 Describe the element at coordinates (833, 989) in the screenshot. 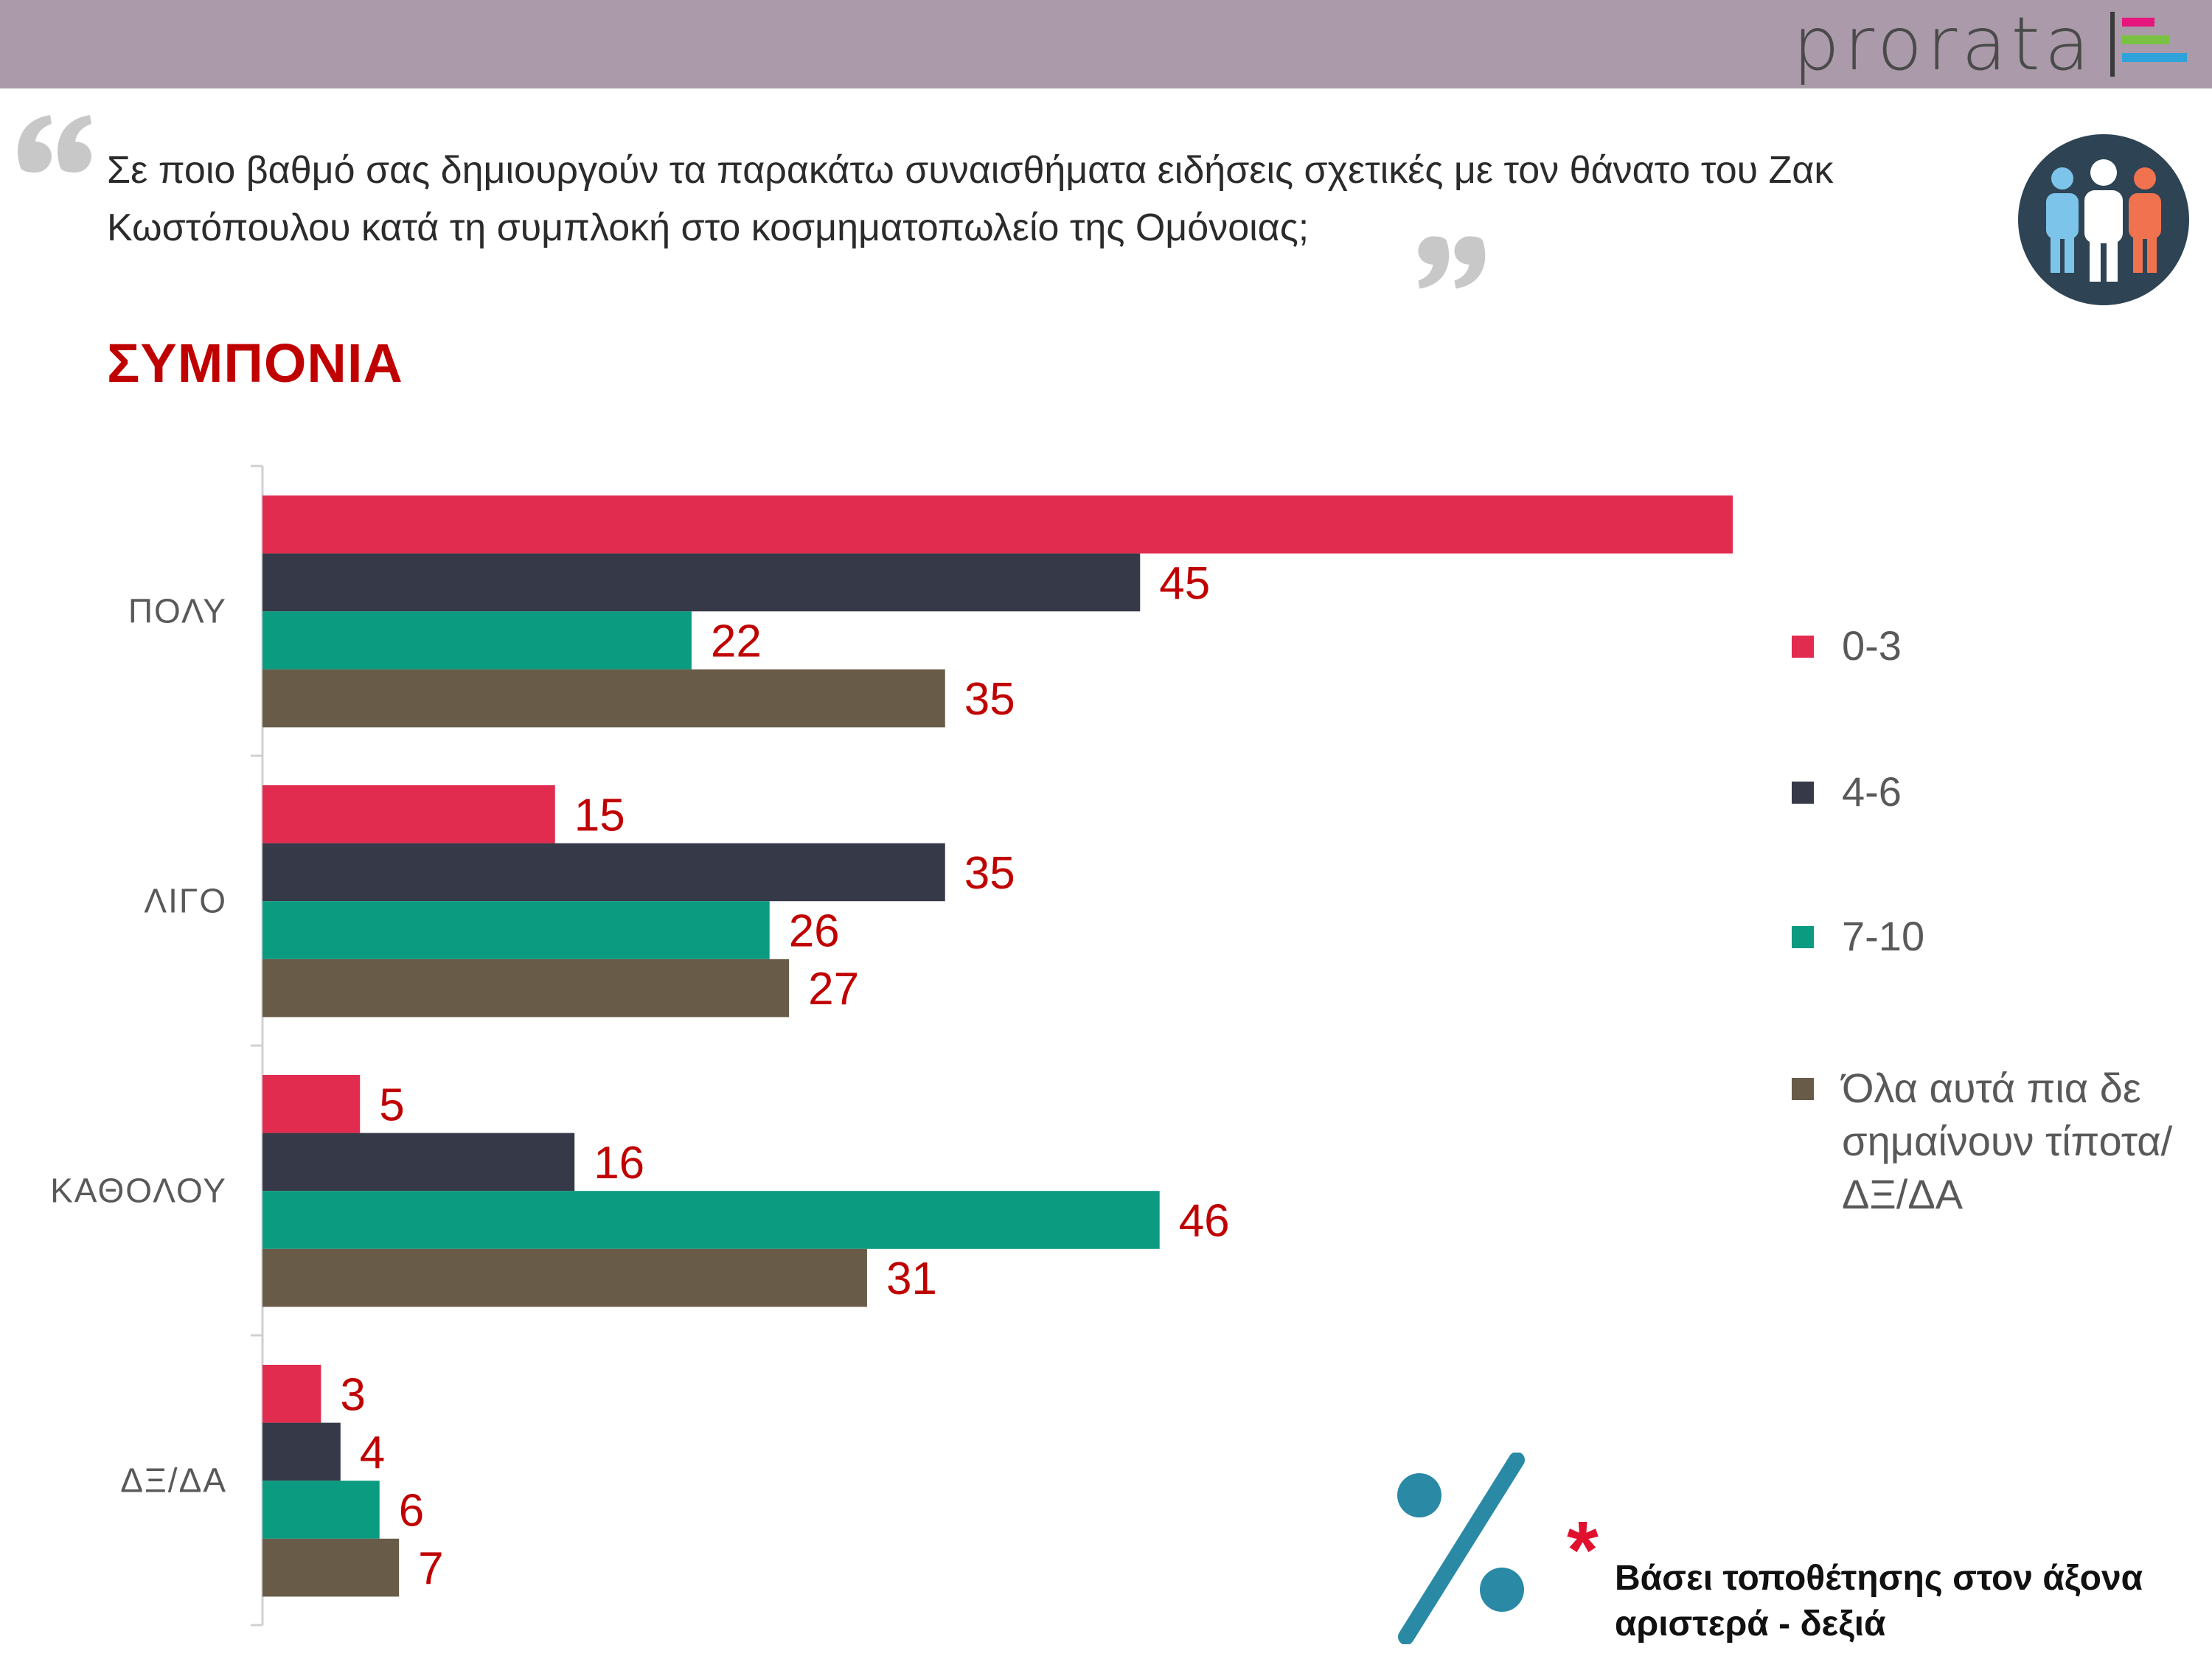

I see `data-label: 27` at that location.